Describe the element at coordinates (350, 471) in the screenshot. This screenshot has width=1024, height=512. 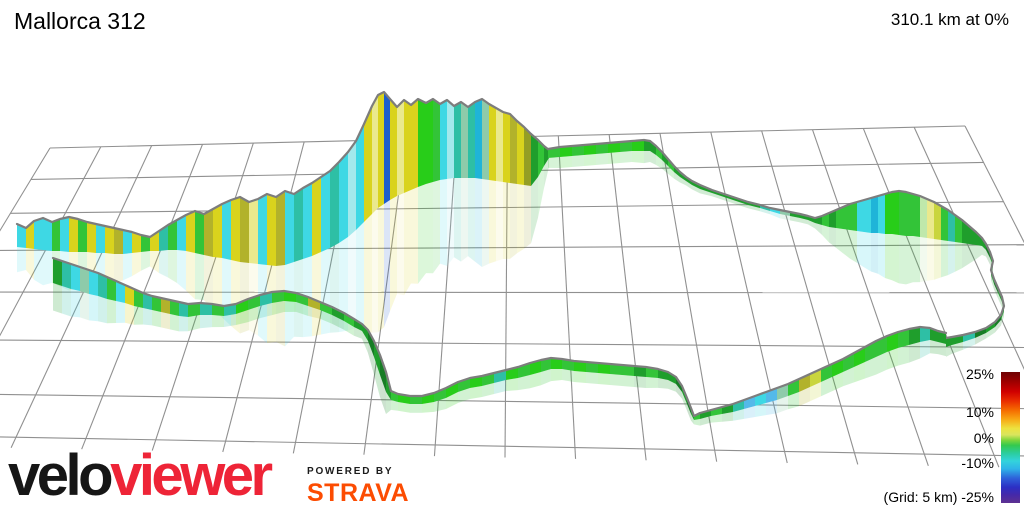
I see `powered-by-label: POWERED BY` at that location.